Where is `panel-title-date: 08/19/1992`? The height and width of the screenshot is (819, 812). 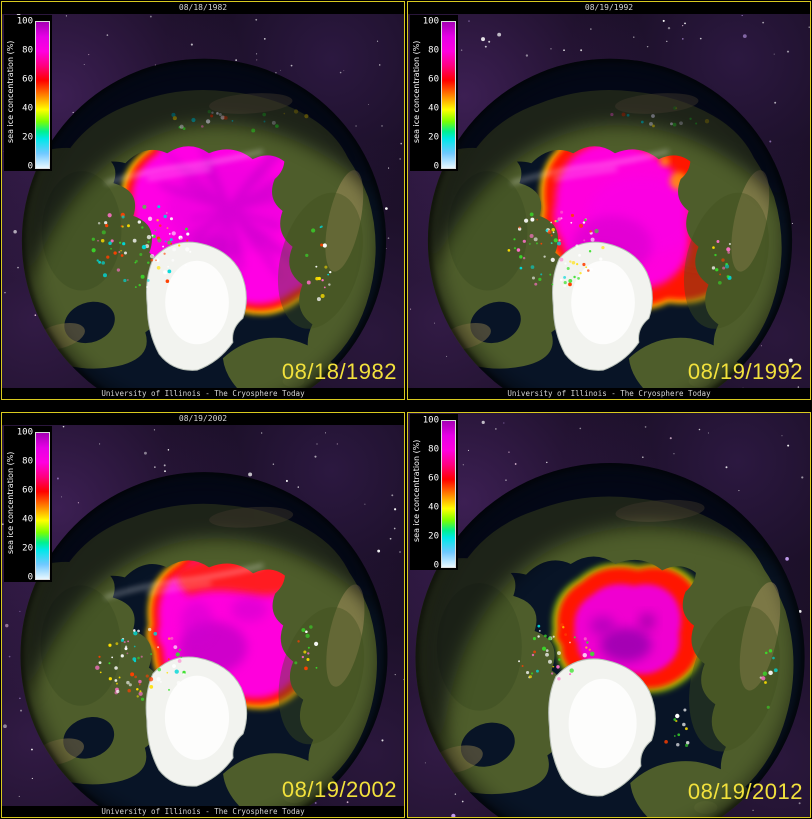 panel-title-date: 08/19/1992 is located at coordinates (609, 7).